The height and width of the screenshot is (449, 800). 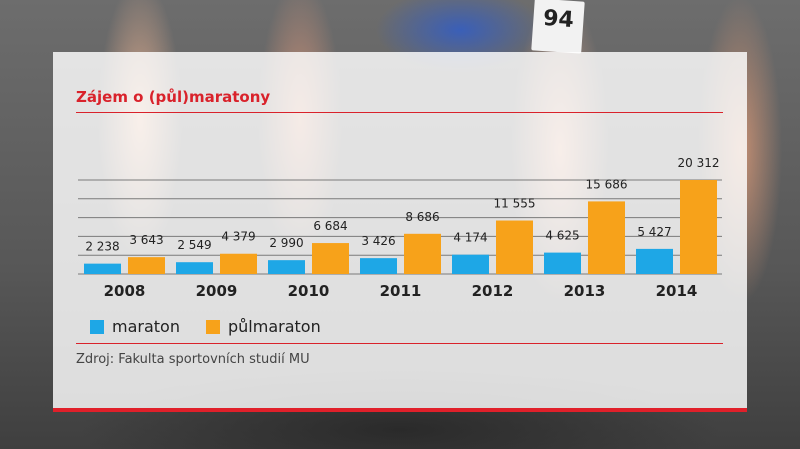 I want to click on legend-swatch-pulmaraton, so click(x=212, y=326).